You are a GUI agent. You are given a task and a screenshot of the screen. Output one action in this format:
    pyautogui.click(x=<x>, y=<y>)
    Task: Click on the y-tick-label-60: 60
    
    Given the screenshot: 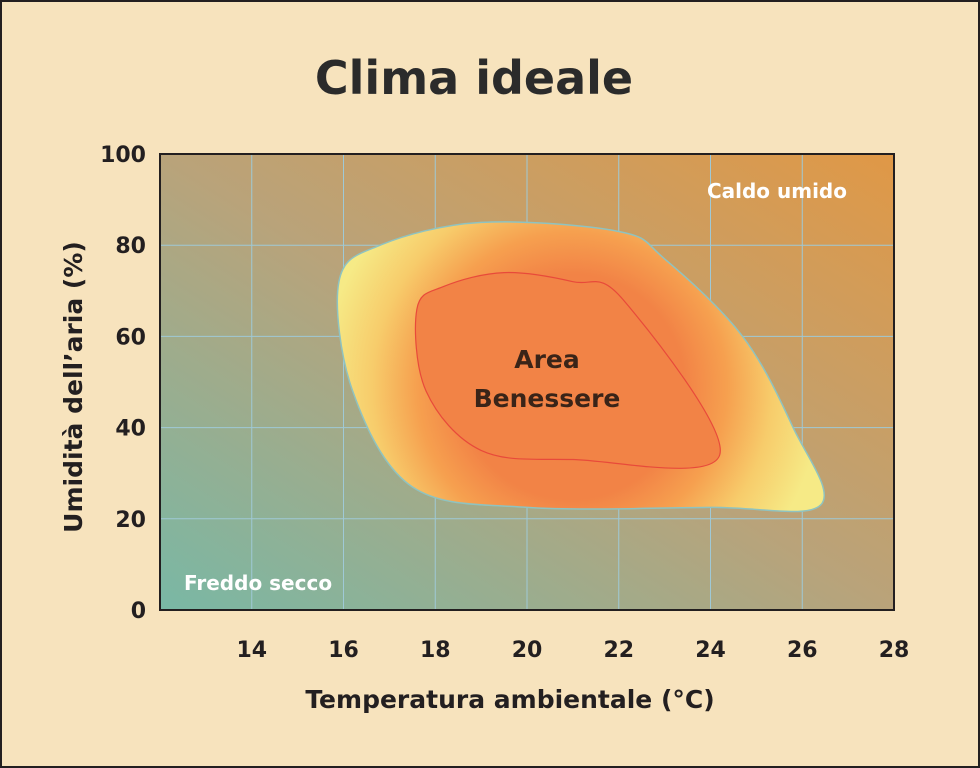 What is the action you would take?
    pyautogui.click(x=130, y=337)
    